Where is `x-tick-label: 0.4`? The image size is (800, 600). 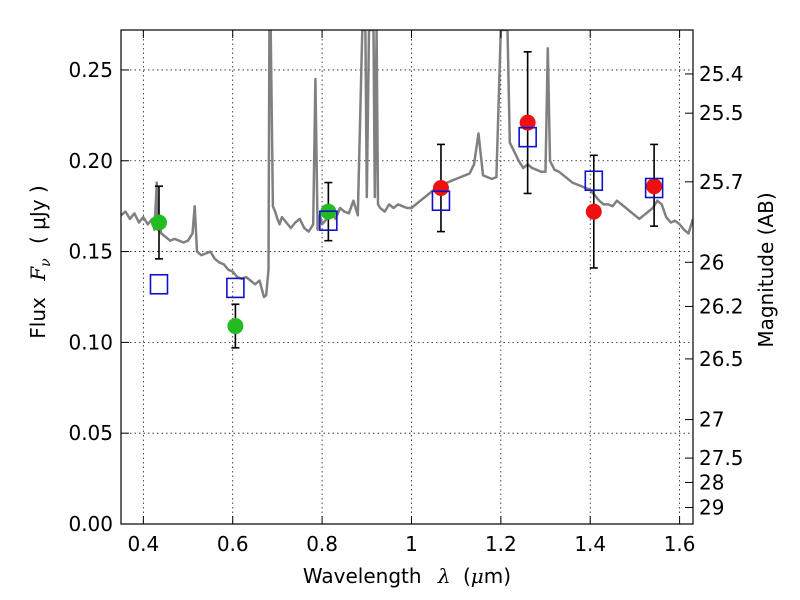
x-tick-label: 0.4 is located at coordinates (143, 544).